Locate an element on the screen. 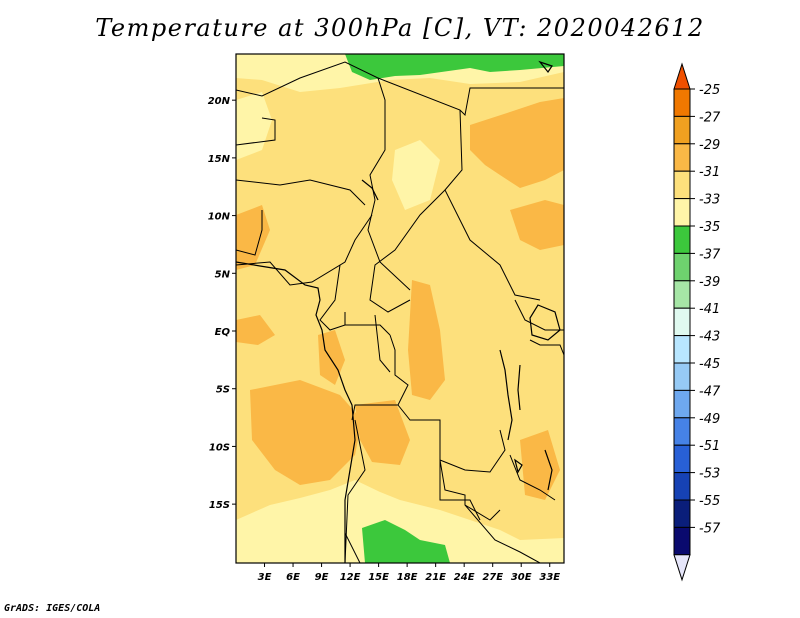 The width and height of the screenshot is (800, 618). lon-tick-label: 15E is located at coordinates (378, 577).